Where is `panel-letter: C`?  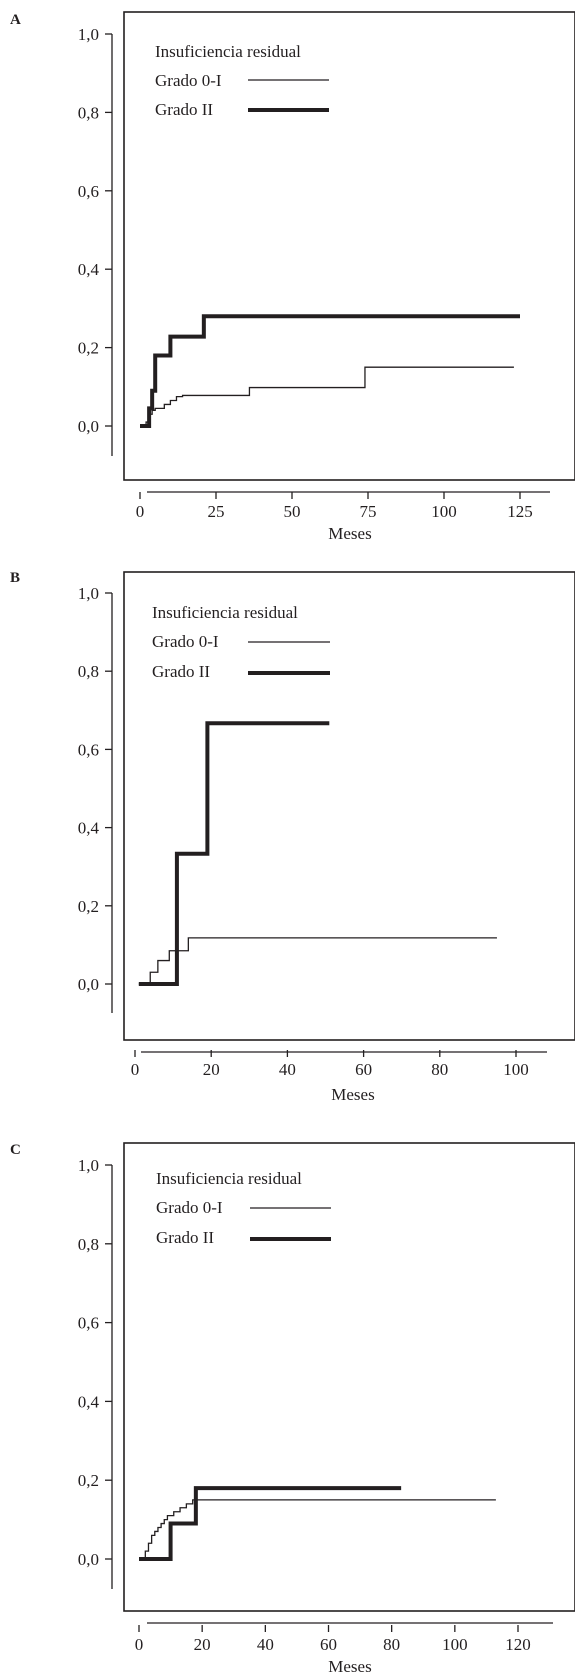
panel-letter: C is located at coordinates (15, 1150).